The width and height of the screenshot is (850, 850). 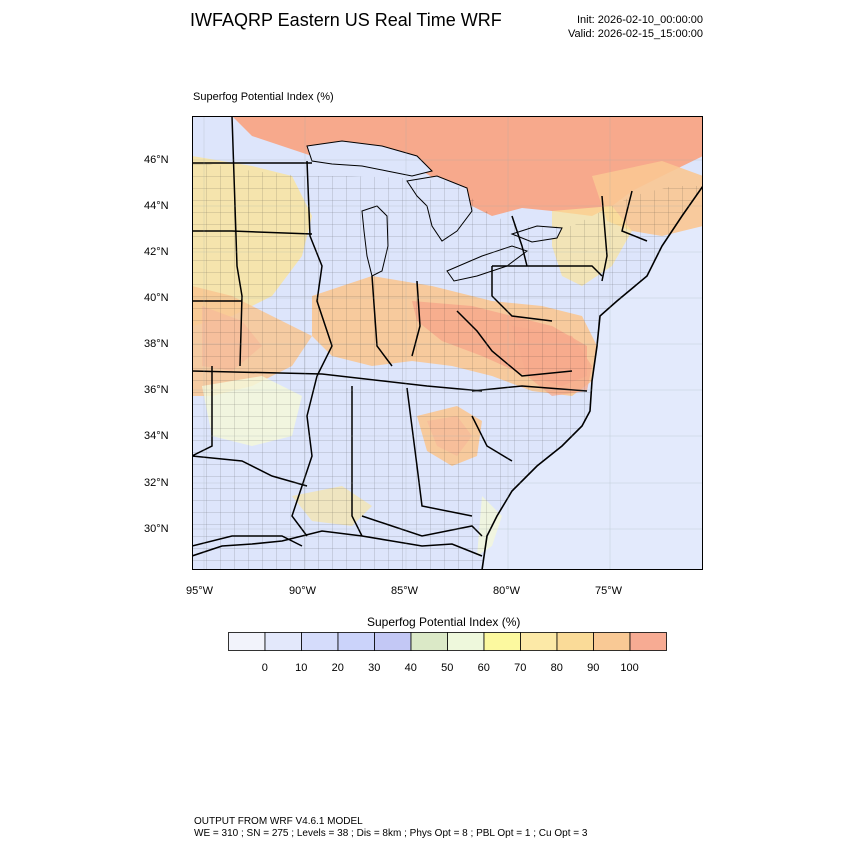 What do you see at coordinates (156, 436) in the screenshot?
I see `lat-label: 34°N` at bounding box center [156, 436].